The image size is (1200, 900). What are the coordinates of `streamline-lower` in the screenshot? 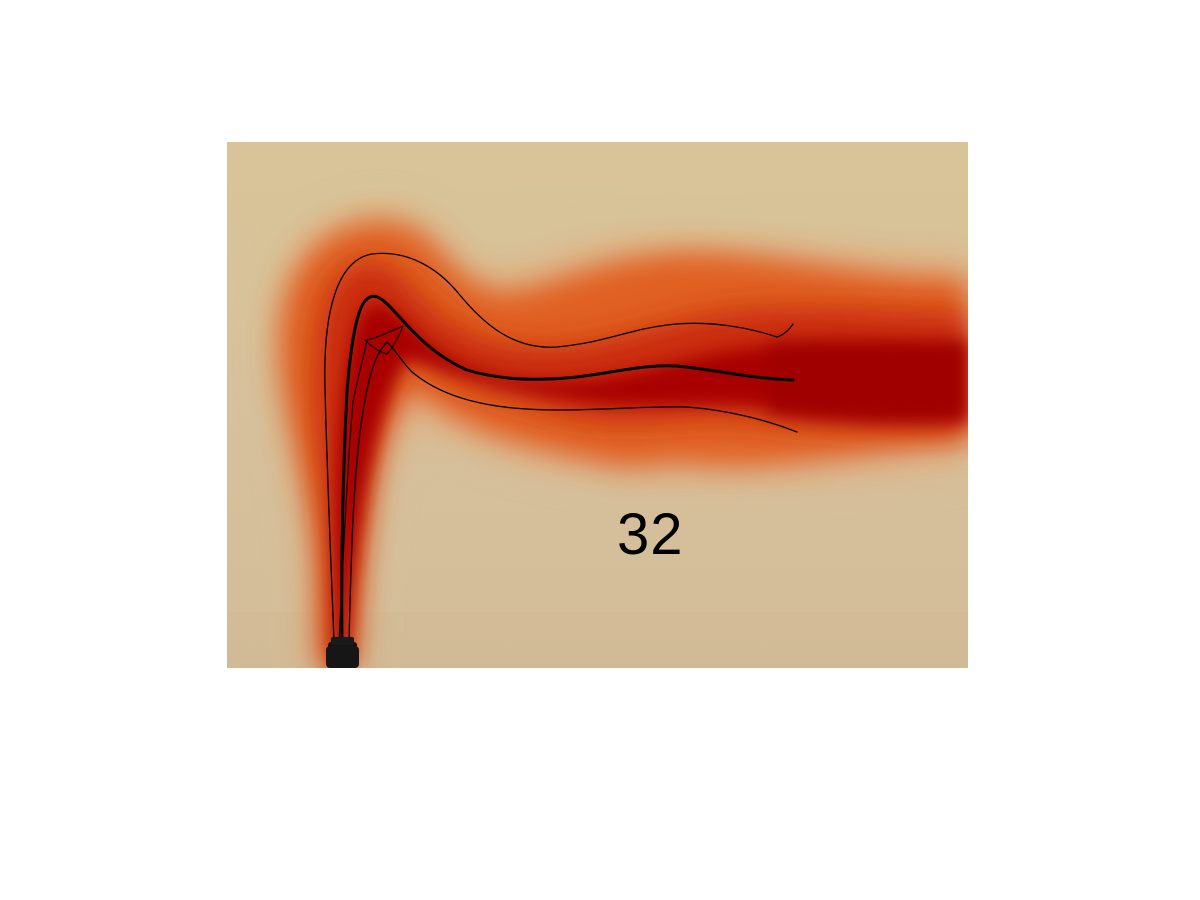 It's located at (573, 492).